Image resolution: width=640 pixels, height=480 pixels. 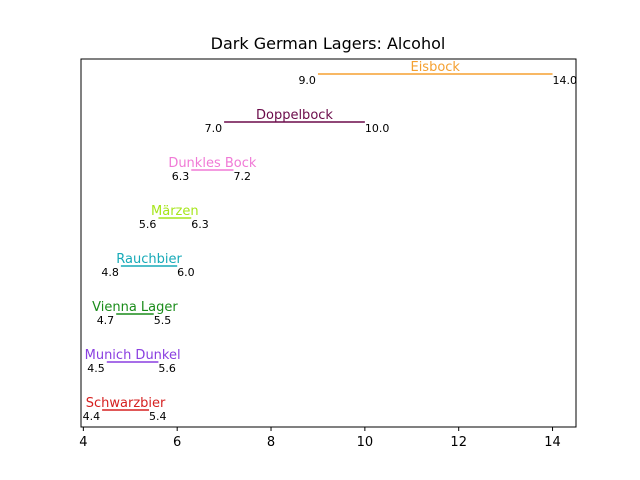 I want to click on x-tick-label: 4, so click(x=83, y=442).